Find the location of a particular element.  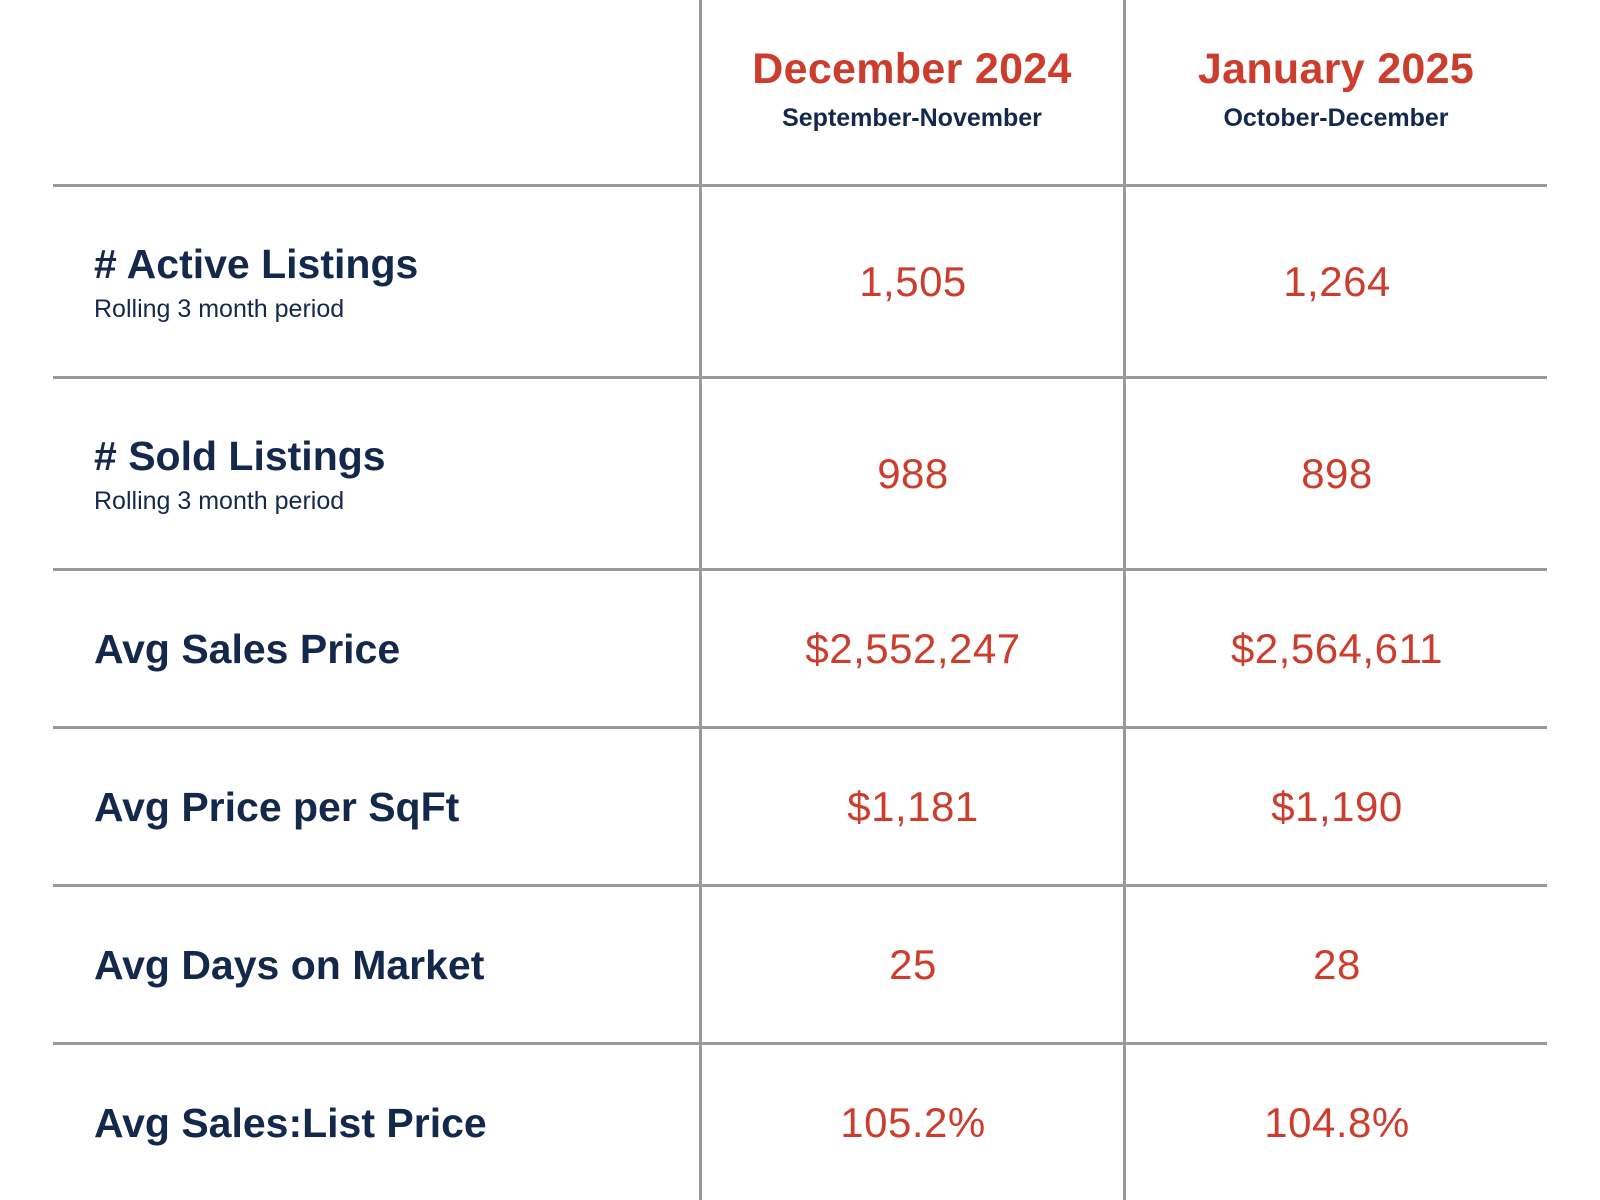

row-label-block: # Sold Listings Rolling 3 month period is located at coordinates (240, 473).